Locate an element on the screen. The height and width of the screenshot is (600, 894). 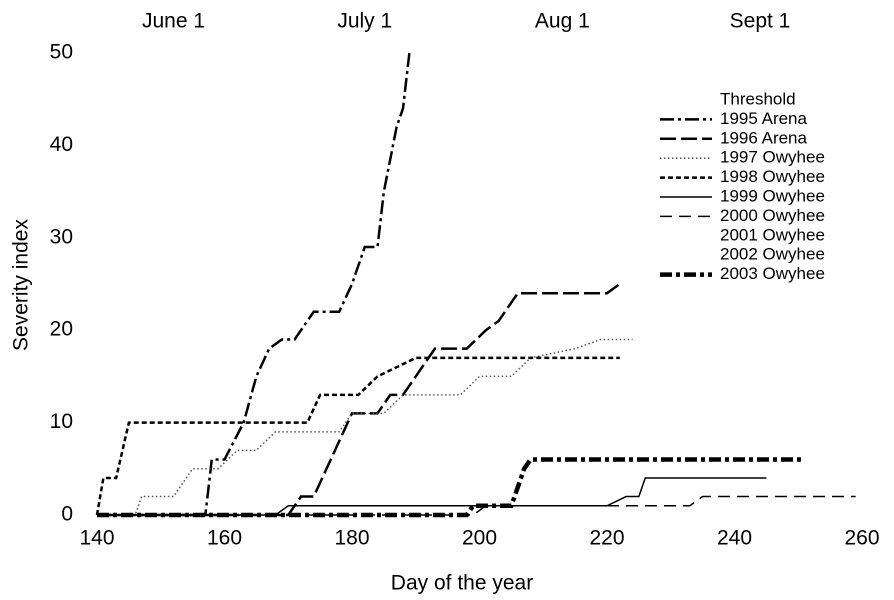
x-tick-label: 140 is located at coordinates (96, 538).